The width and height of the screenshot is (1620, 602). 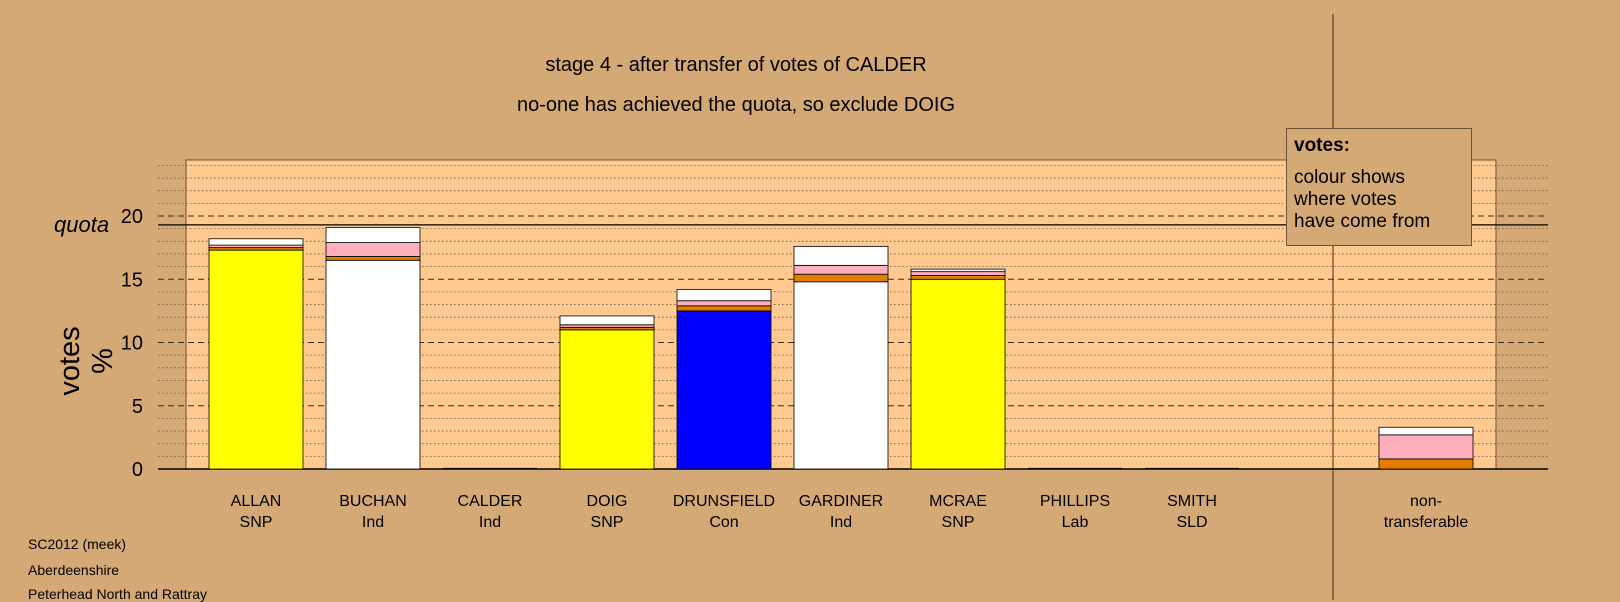 What do you see at coordinates (1362, 199) in the screenshot?
I see `legend-text: colour shows where votes have come from` at bounding box center [1362, 199].